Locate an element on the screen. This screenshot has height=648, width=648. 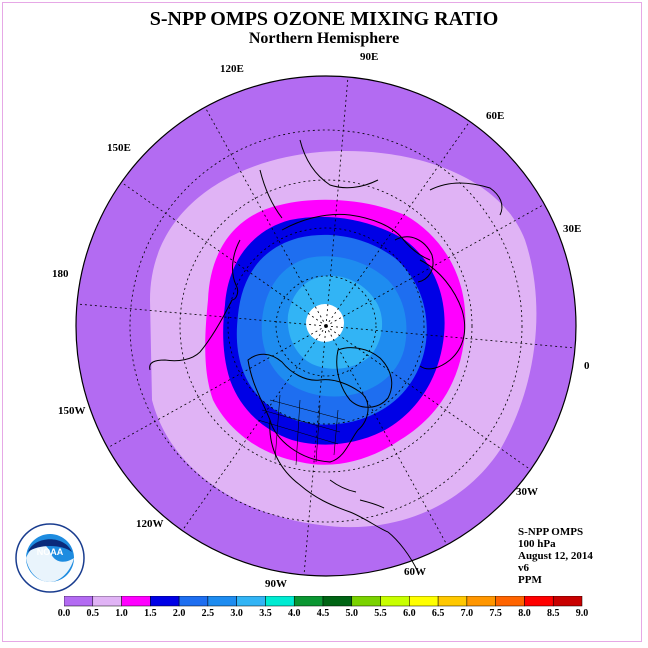
meridian-60e is located at coordinates (398, 223).